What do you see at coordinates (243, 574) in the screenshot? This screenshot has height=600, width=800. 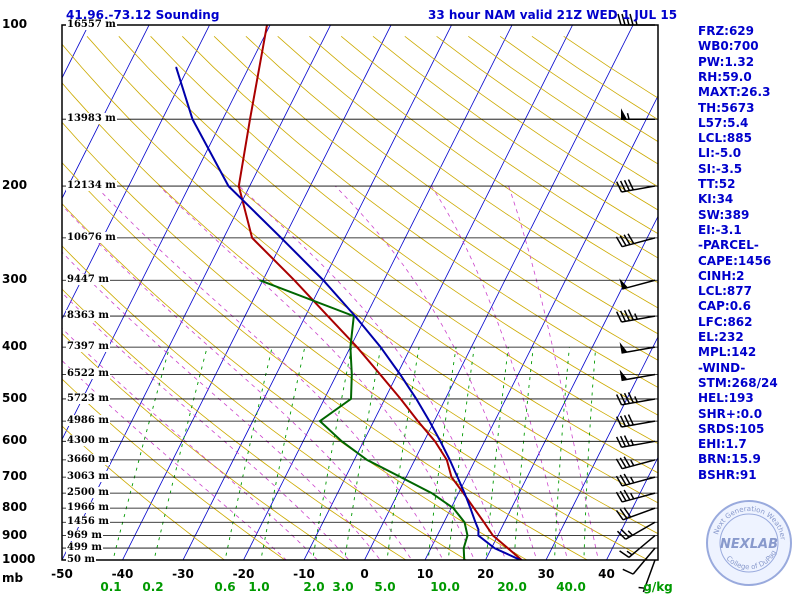 I see `temperature-tick-label: -20` at bounding box center [243, 574].